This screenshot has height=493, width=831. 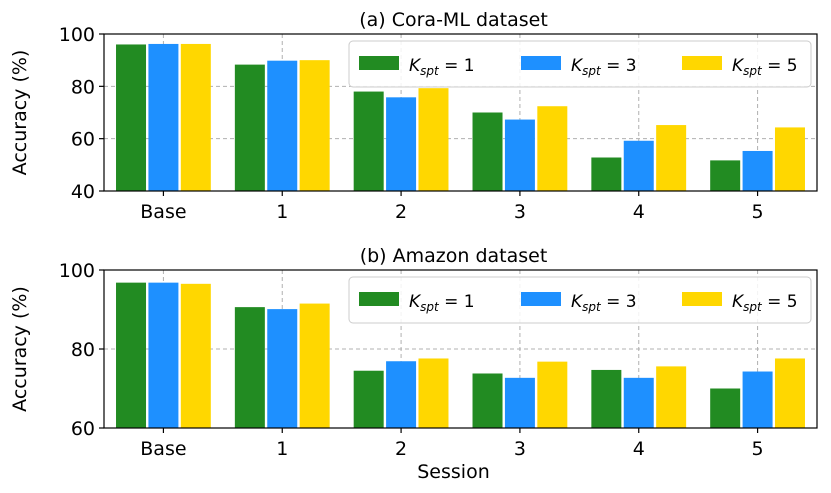 What do you see at coordinates (453, 472) in the screenshot?
I see `x-axis-label: Session` at bounding box center [453, 472].